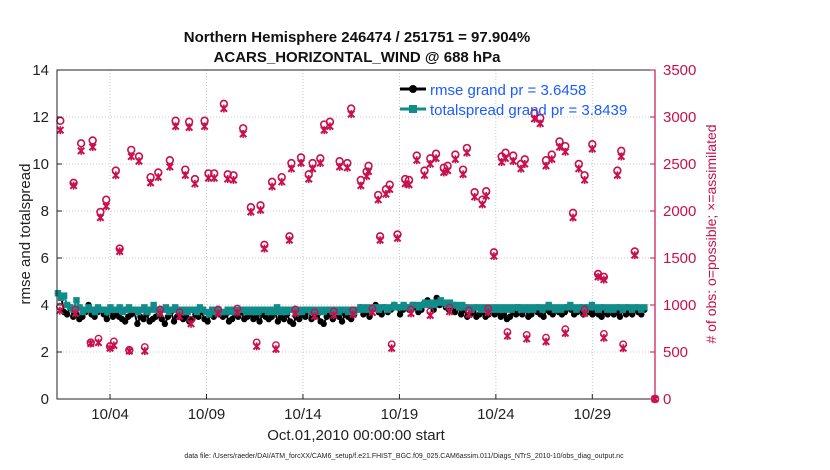 The image size is (830, 470). Describe the element at coordinates (45, 305) in the screenshot. I see `y-tick-label-2: 4` at that location.